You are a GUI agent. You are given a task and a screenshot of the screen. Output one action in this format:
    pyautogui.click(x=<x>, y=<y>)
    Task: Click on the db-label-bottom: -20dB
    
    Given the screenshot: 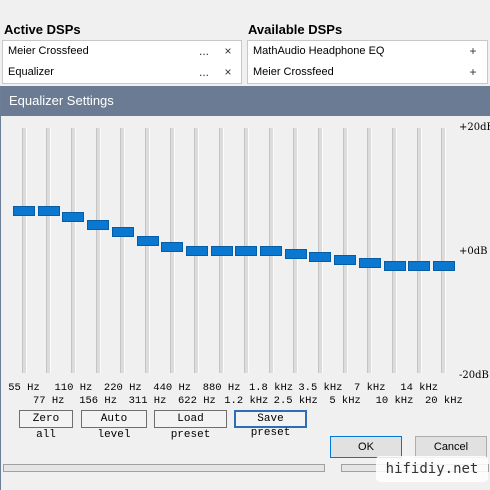 What is the action you would take?
    pyautogui.click(x=474, y=375)
    